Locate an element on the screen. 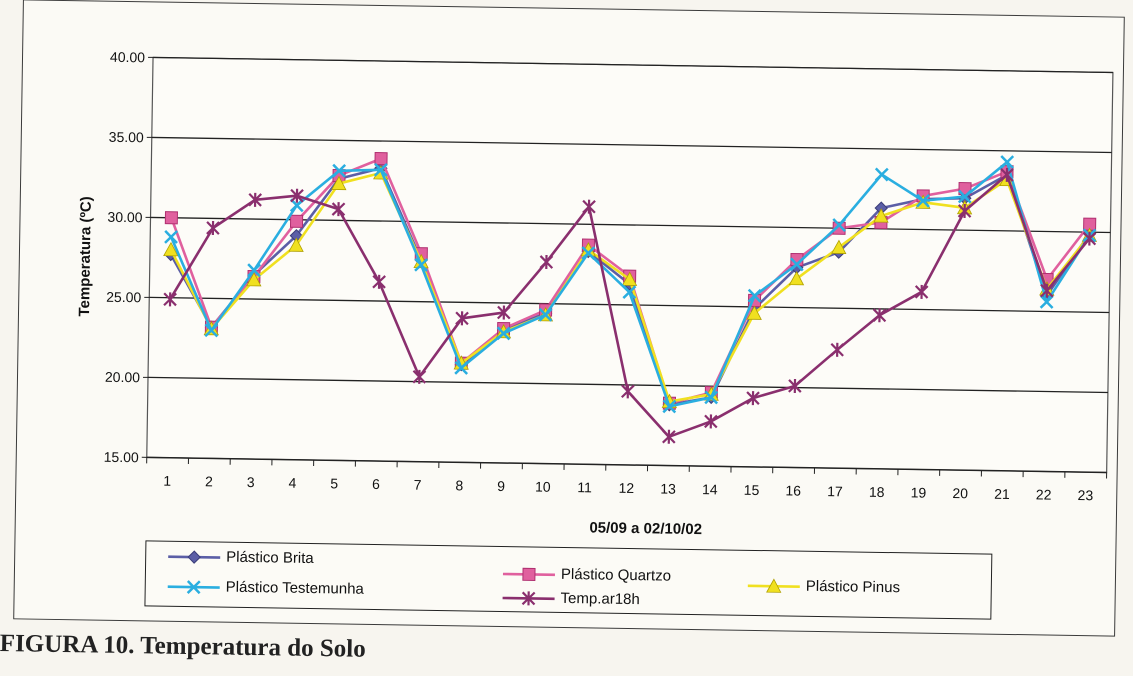  y-tick-label: 20.00 is located at coordinates (122, 377).